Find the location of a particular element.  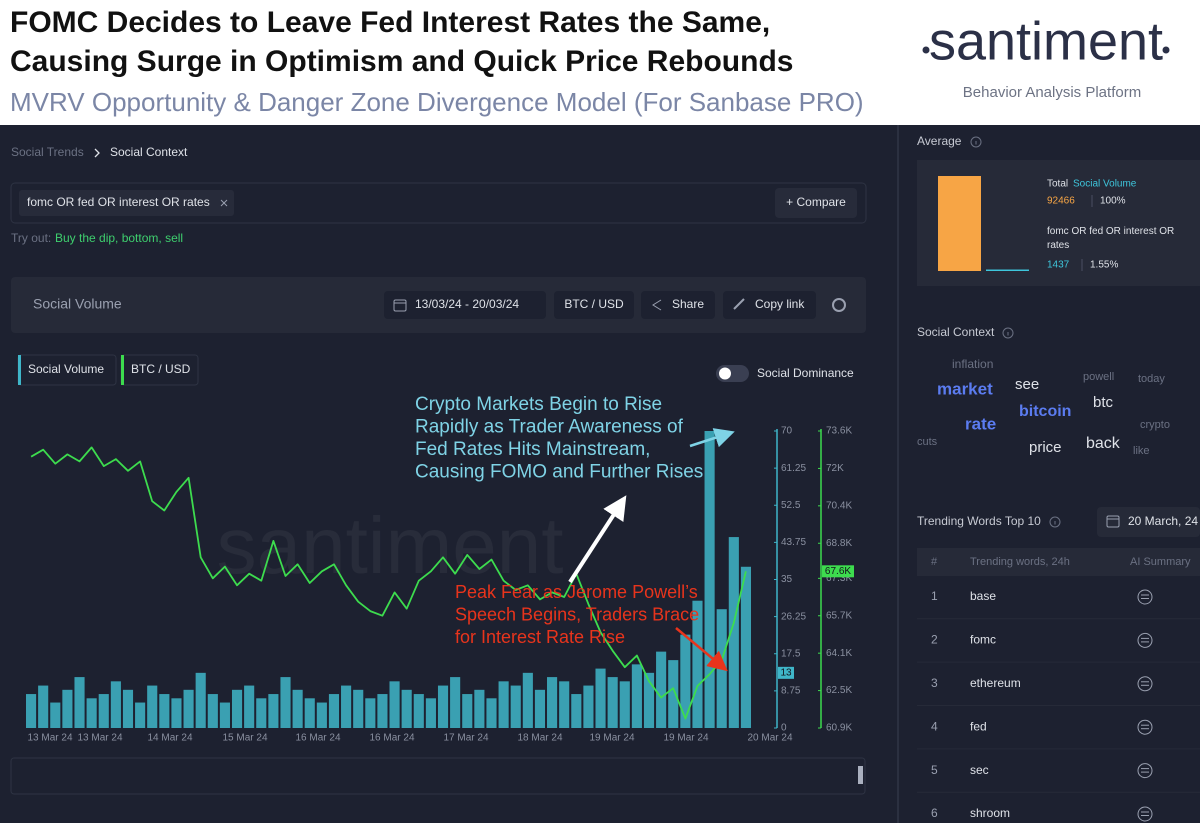

y-tick-label: 17.5 is located at coordinates (791, 653).